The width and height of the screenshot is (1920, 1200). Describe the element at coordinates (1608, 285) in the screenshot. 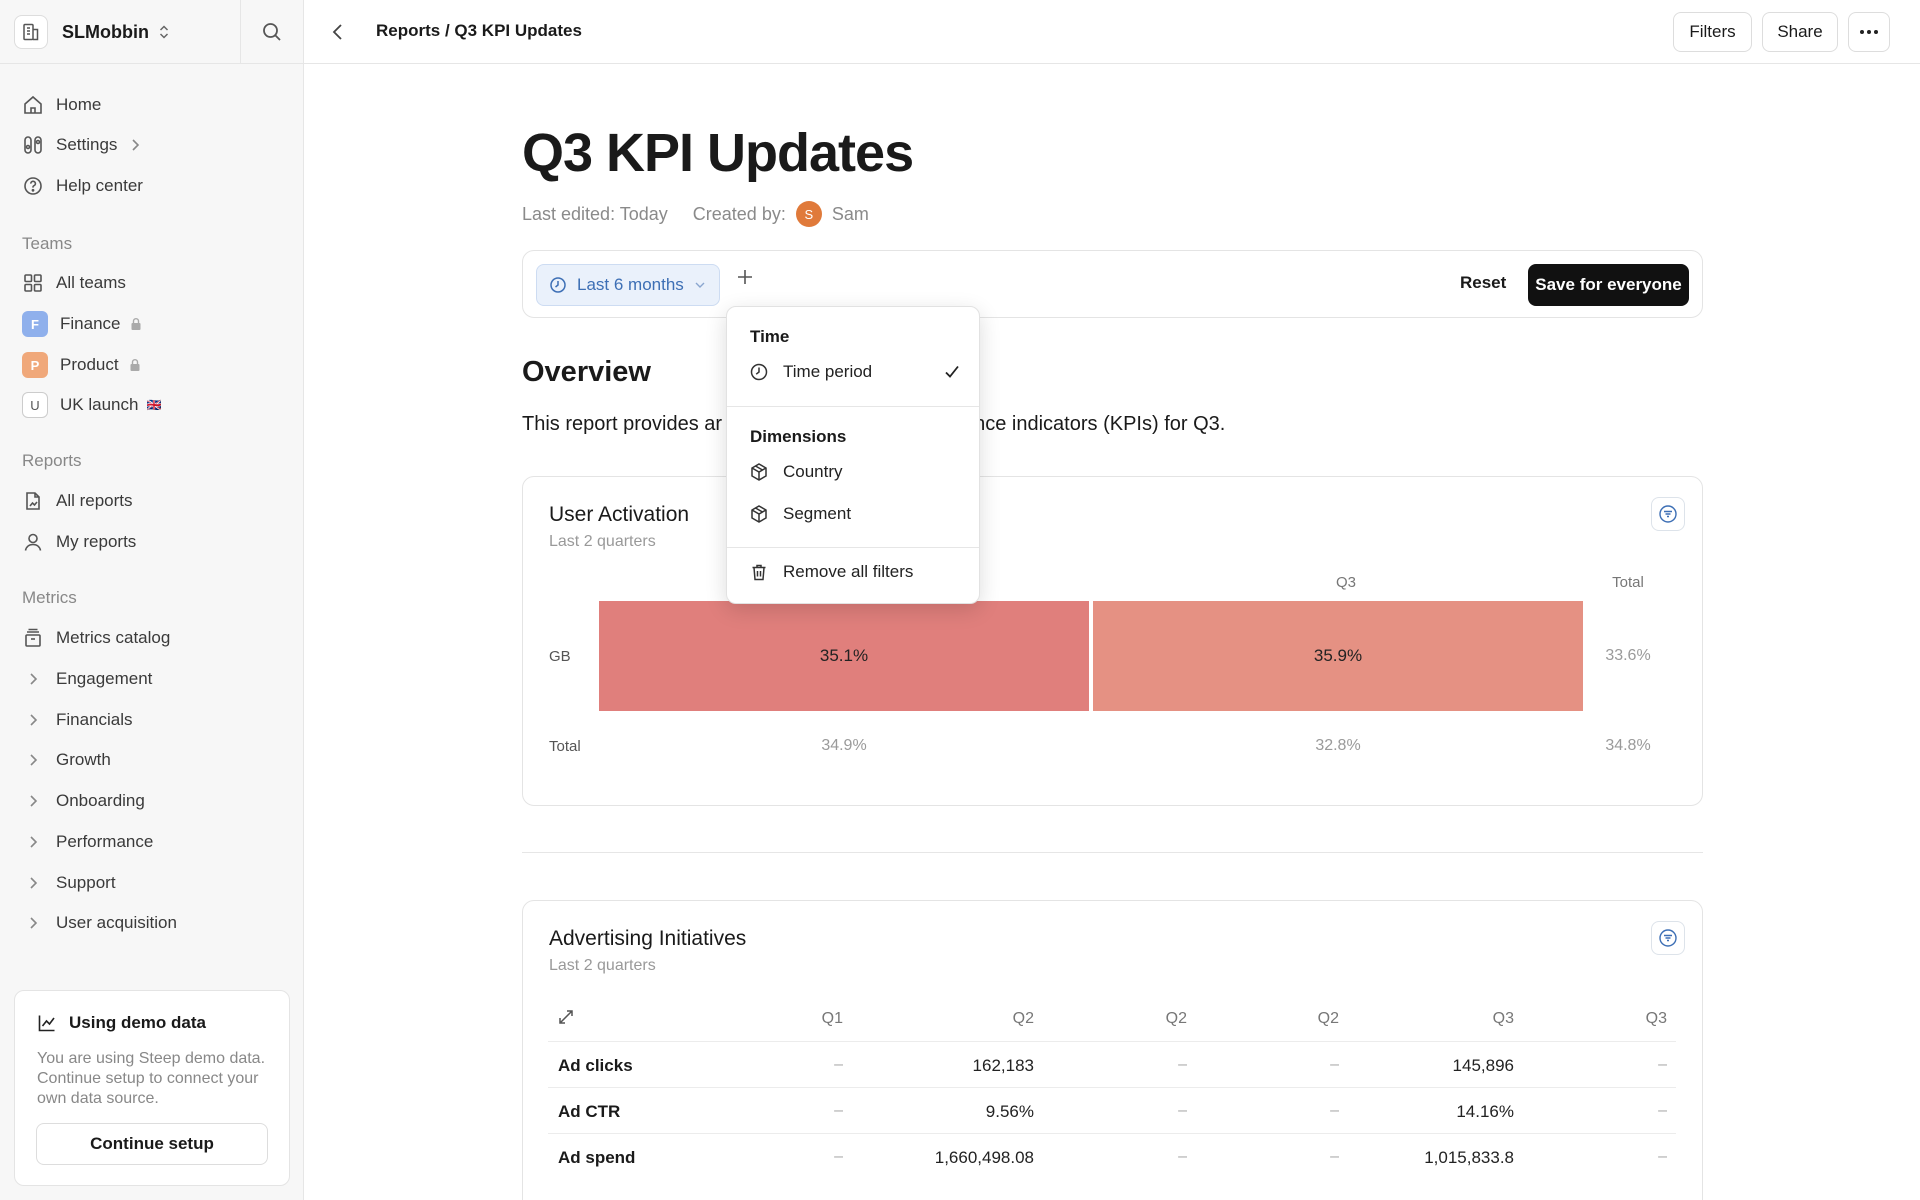

I see `save-for-everyone-button: Save for everyone` at that location.